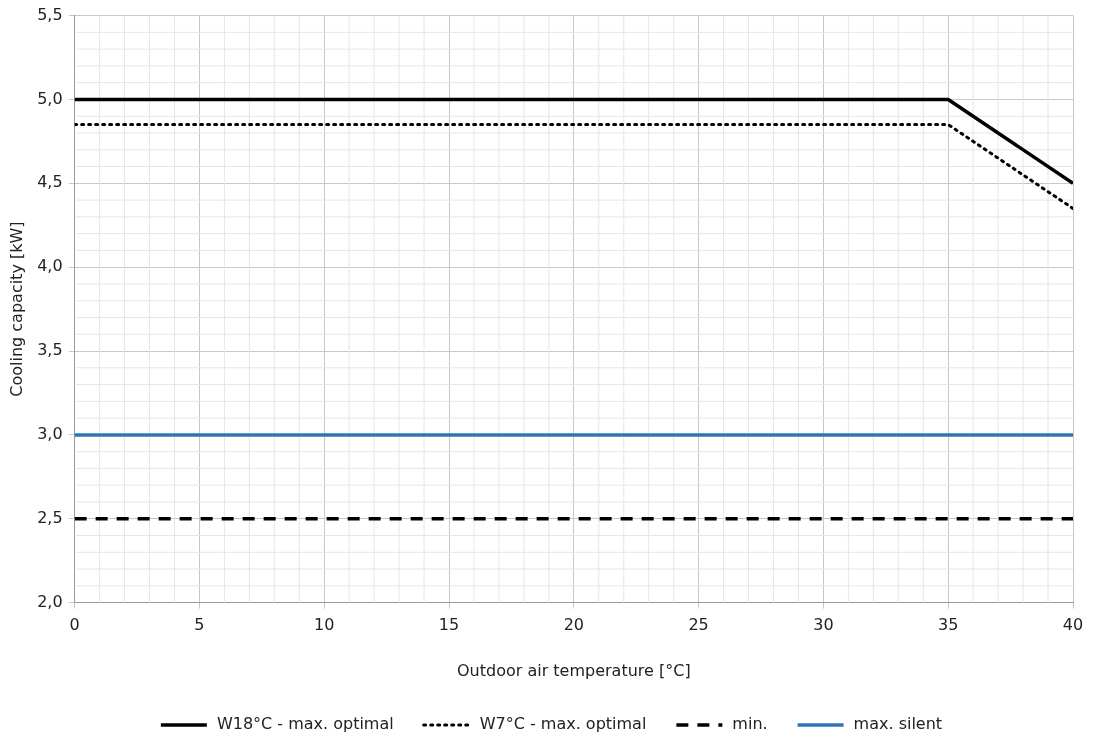 This screenshot has width=1101, height=749. I want to click on x-tick-label: 5, so click(199, 625).